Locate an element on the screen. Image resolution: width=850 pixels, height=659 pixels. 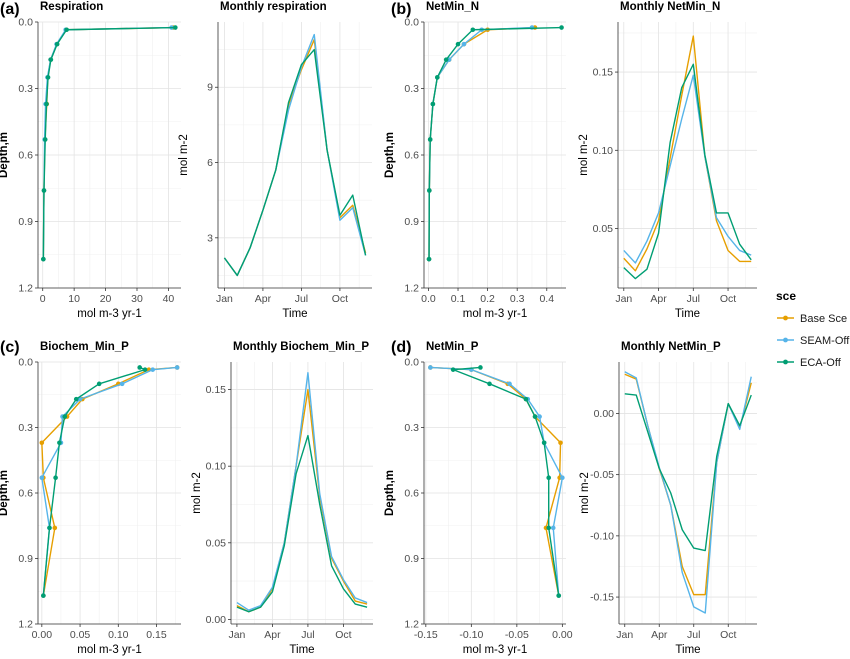
series-line-seam-off is located at coordinates (687, 169).